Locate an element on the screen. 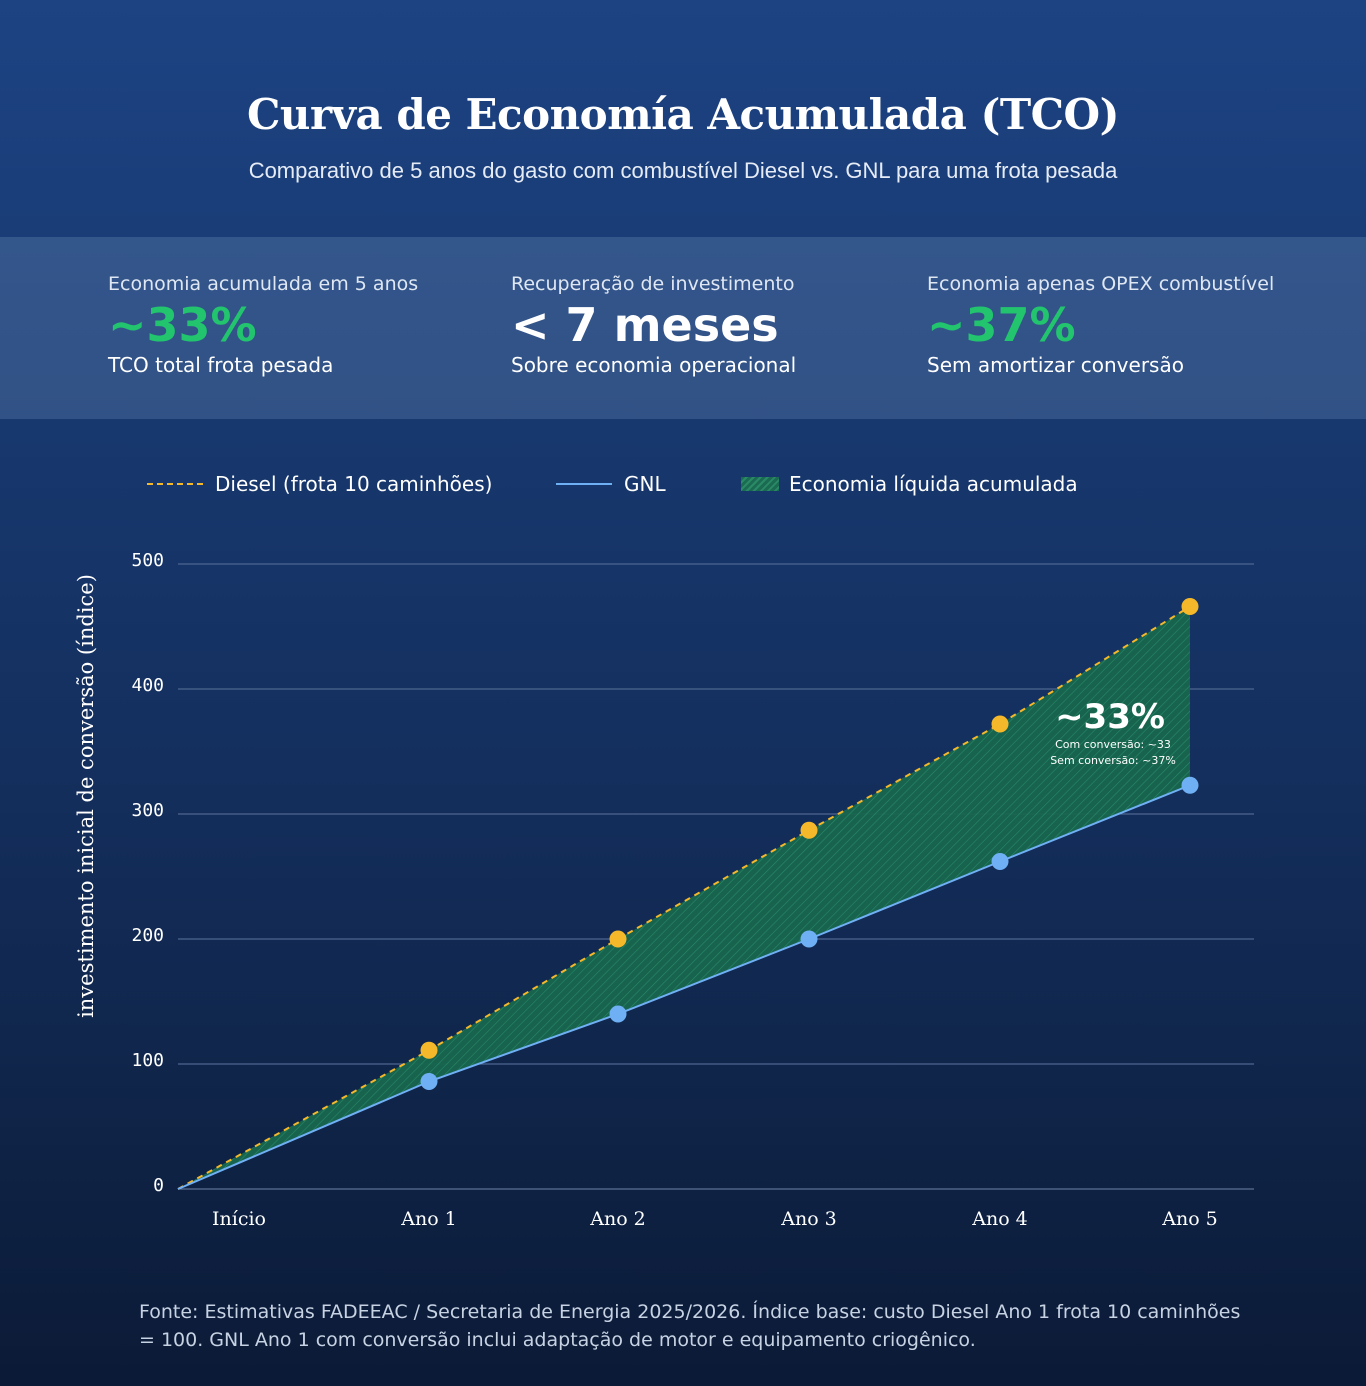 This screenshot has height=1386, width=1366. annotation-detail: Com conversão: ~33 is located at coordinates (1113, 744).